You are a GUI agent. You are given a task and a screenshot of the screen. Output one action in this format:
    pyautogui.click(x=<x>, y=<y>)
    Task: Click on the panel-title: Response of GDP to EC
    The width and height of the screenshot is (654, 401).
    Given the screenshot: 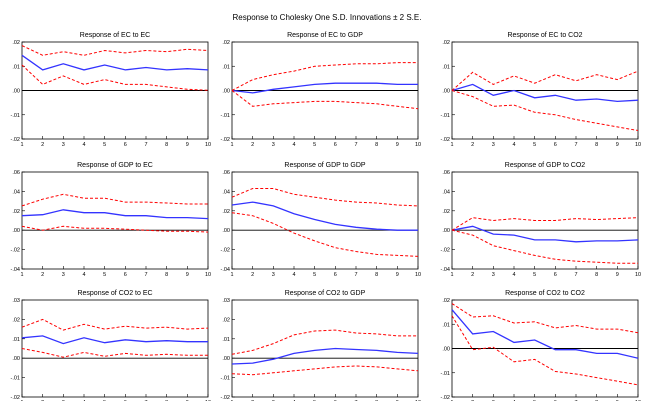 What is the action you would take?
    pyautogui.click(x=115, y=165)
    